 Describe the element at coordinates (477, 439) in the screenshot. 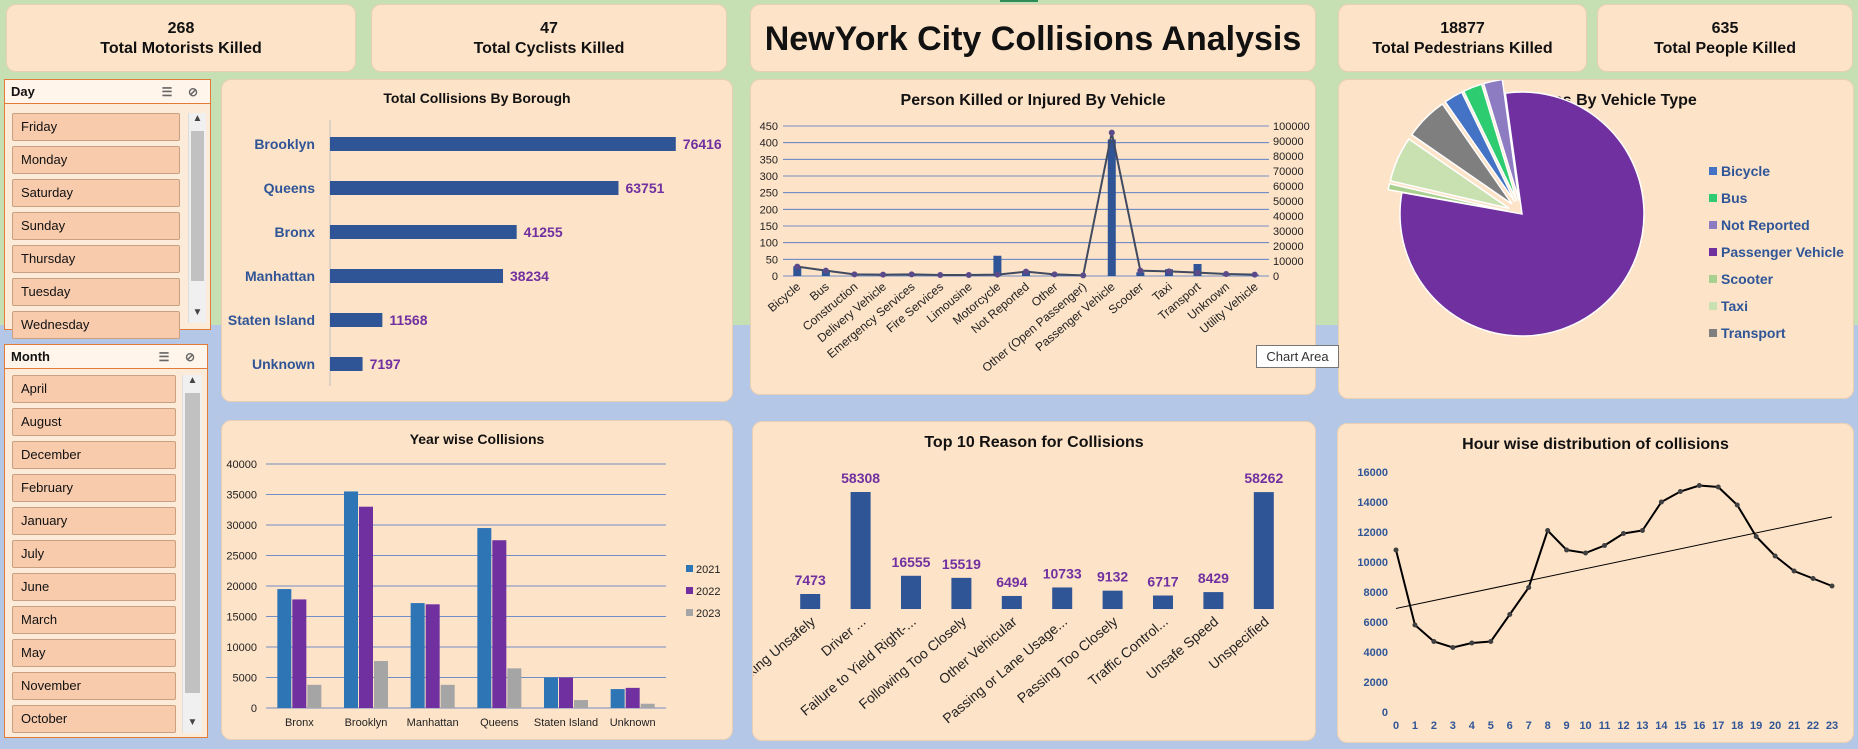

I see `year-chart-title: Year wise Collisions` at that location.